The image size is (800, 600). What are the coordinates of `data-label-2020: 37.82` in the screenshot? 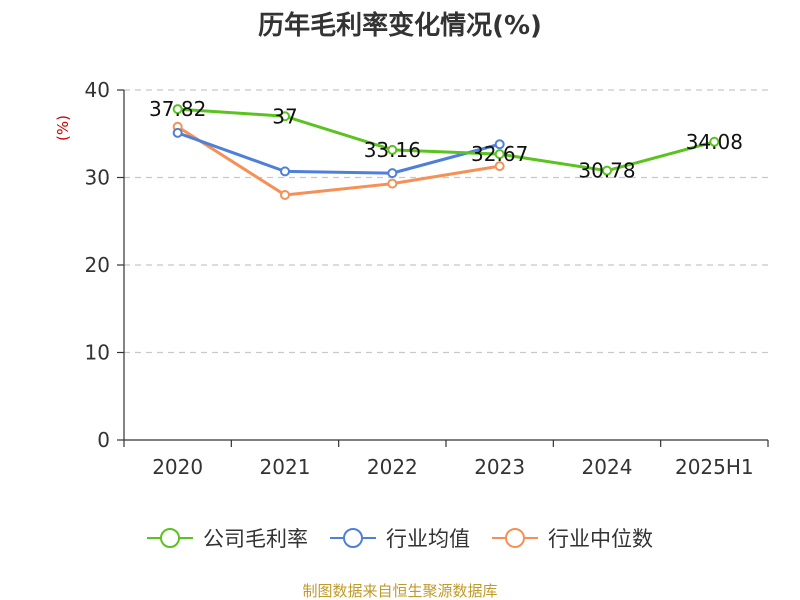 It's located at (177, 109).